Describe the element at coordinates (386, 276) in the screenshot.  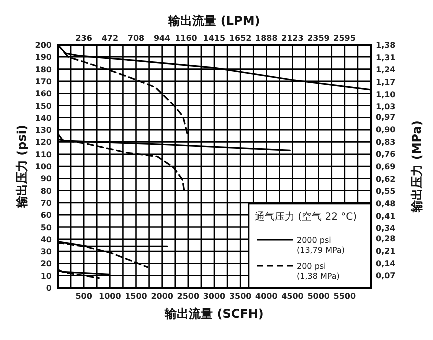
I see `y2-tick-label: 0,07` at that location.